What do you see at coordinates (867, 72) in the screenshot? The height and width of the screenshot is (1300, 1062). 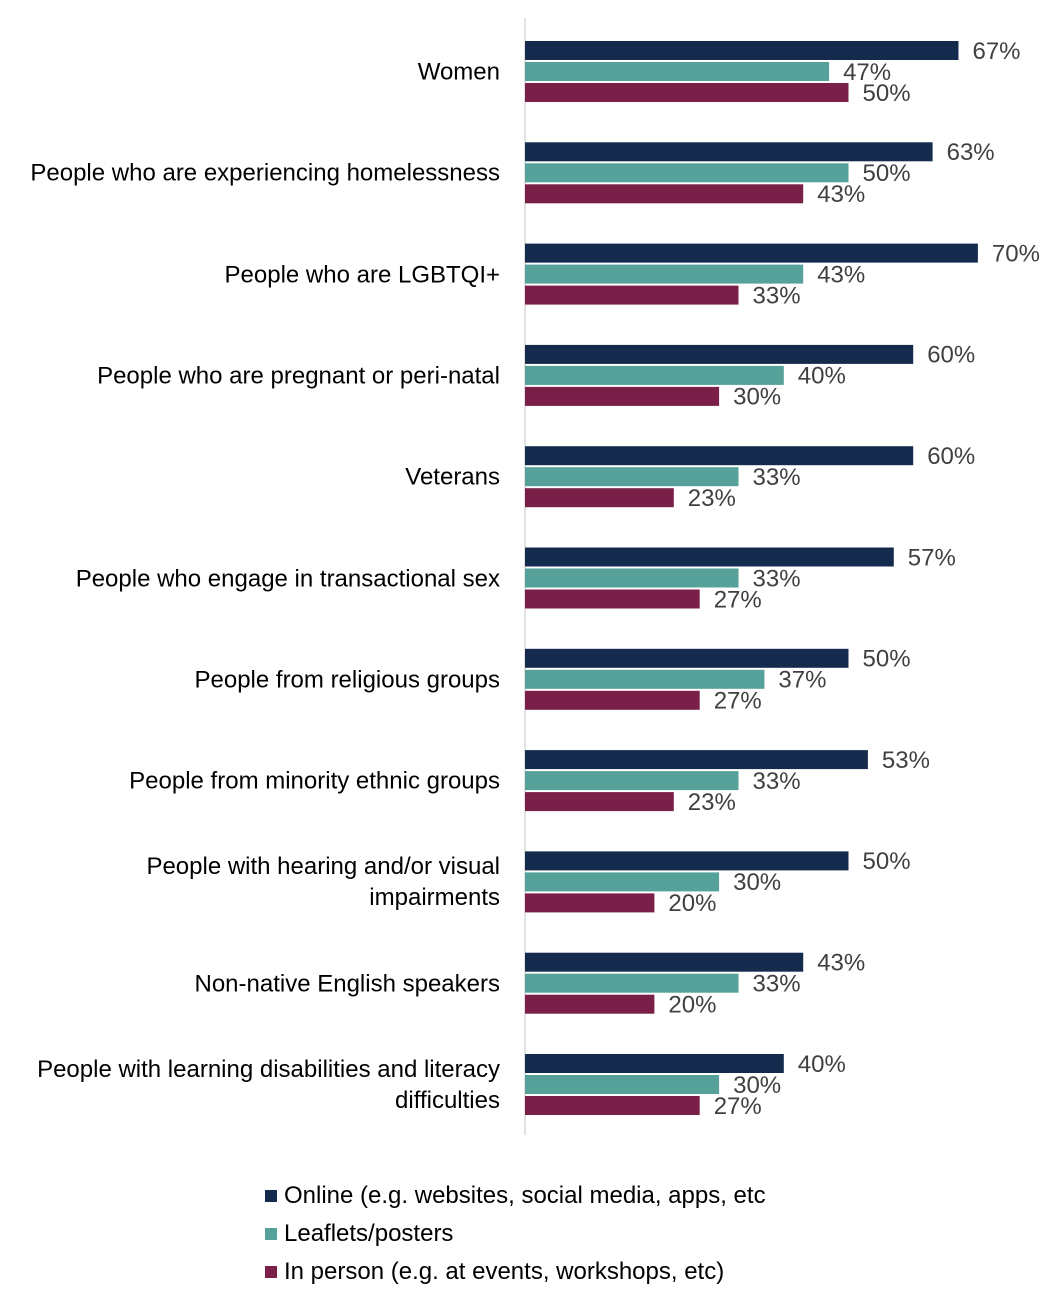 I see `value-label: 47%` at bounding box center [867, 72].